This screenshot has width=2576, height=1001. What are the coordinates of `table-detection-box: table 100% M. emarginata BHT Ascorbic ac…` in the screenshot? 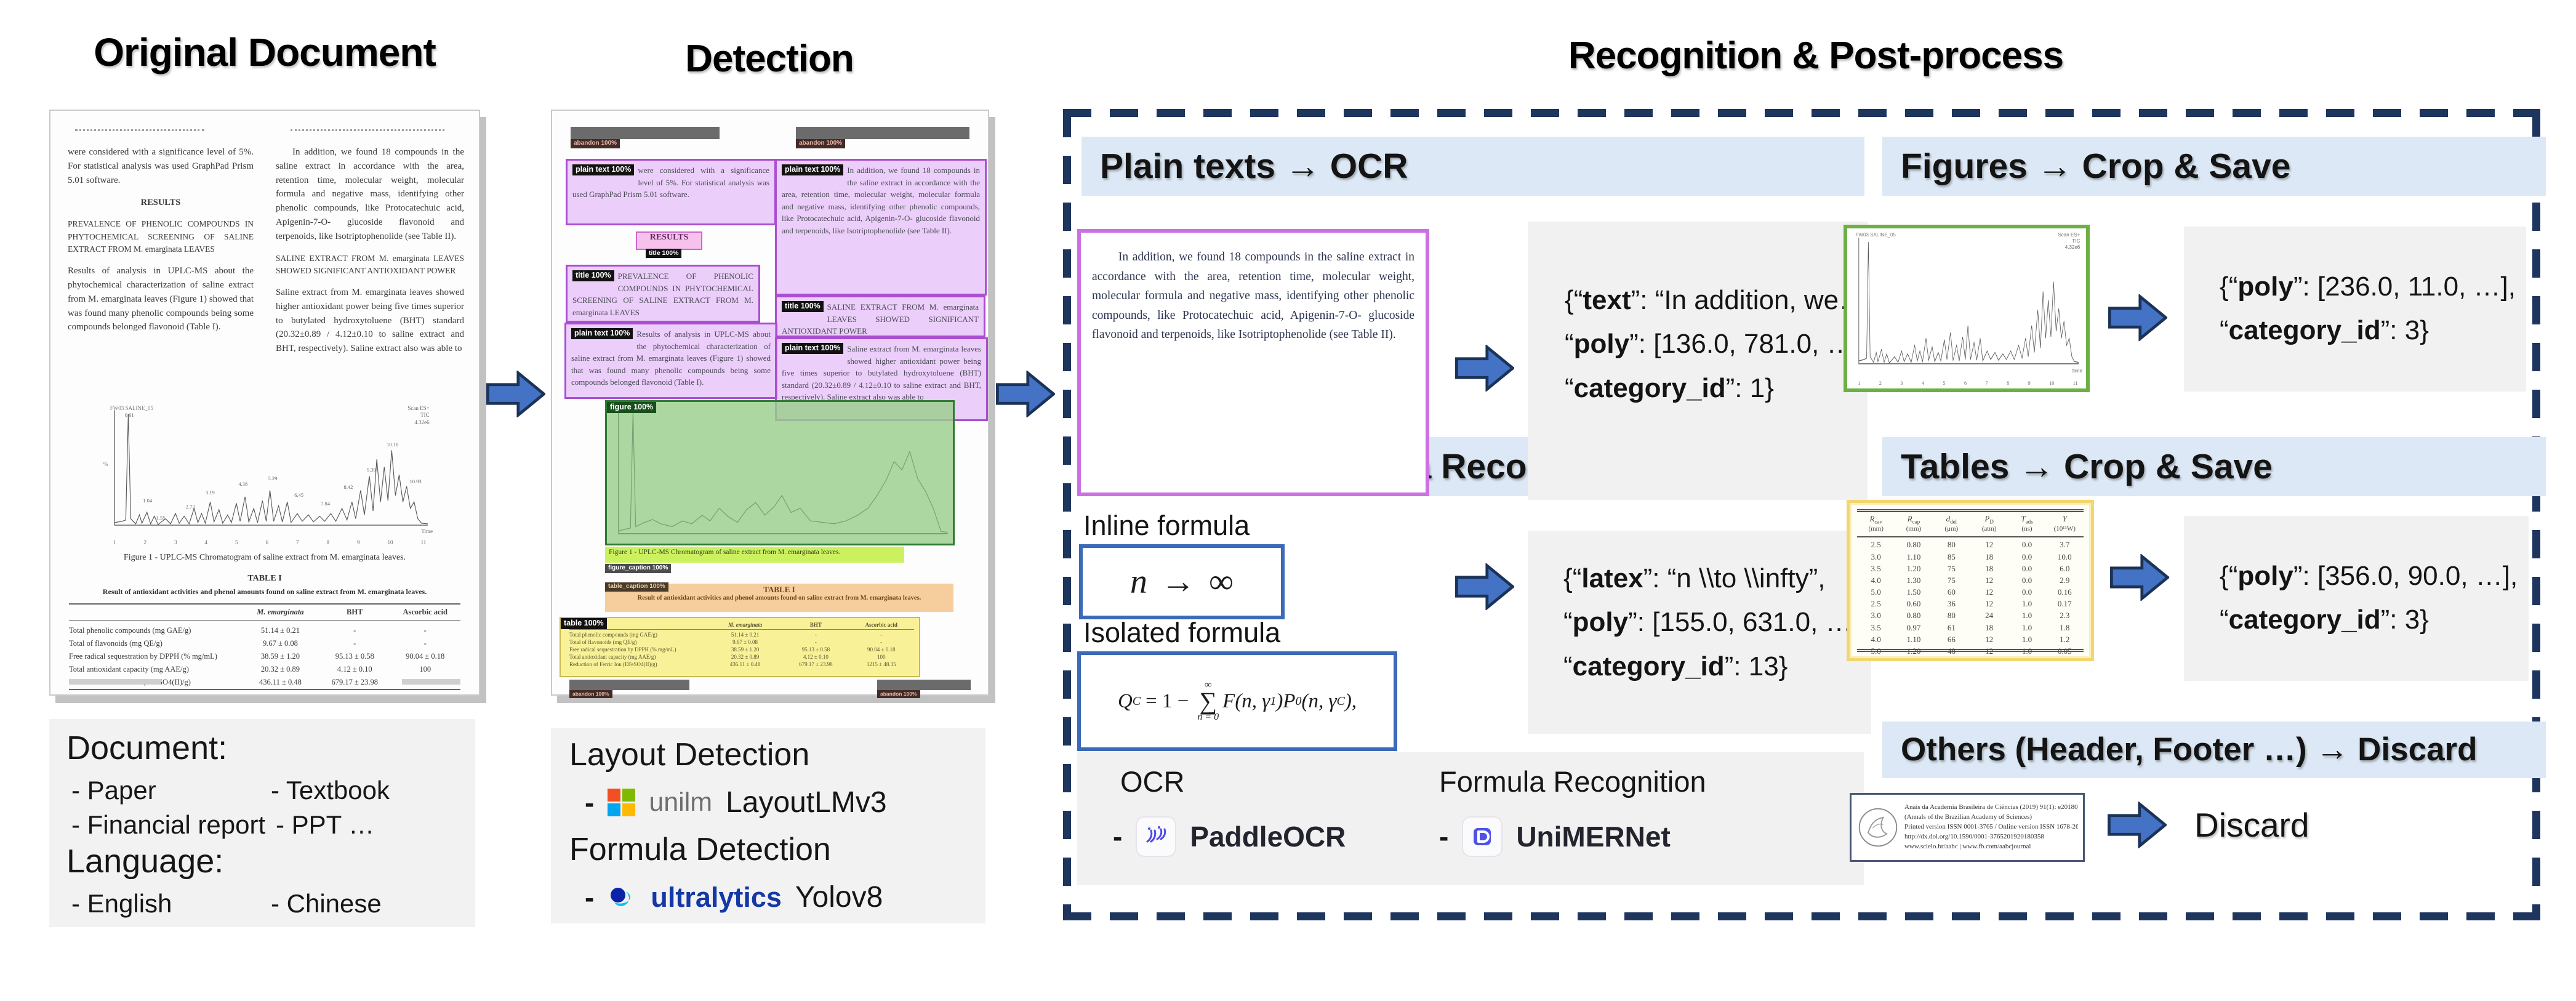 It's located at (740, 647).